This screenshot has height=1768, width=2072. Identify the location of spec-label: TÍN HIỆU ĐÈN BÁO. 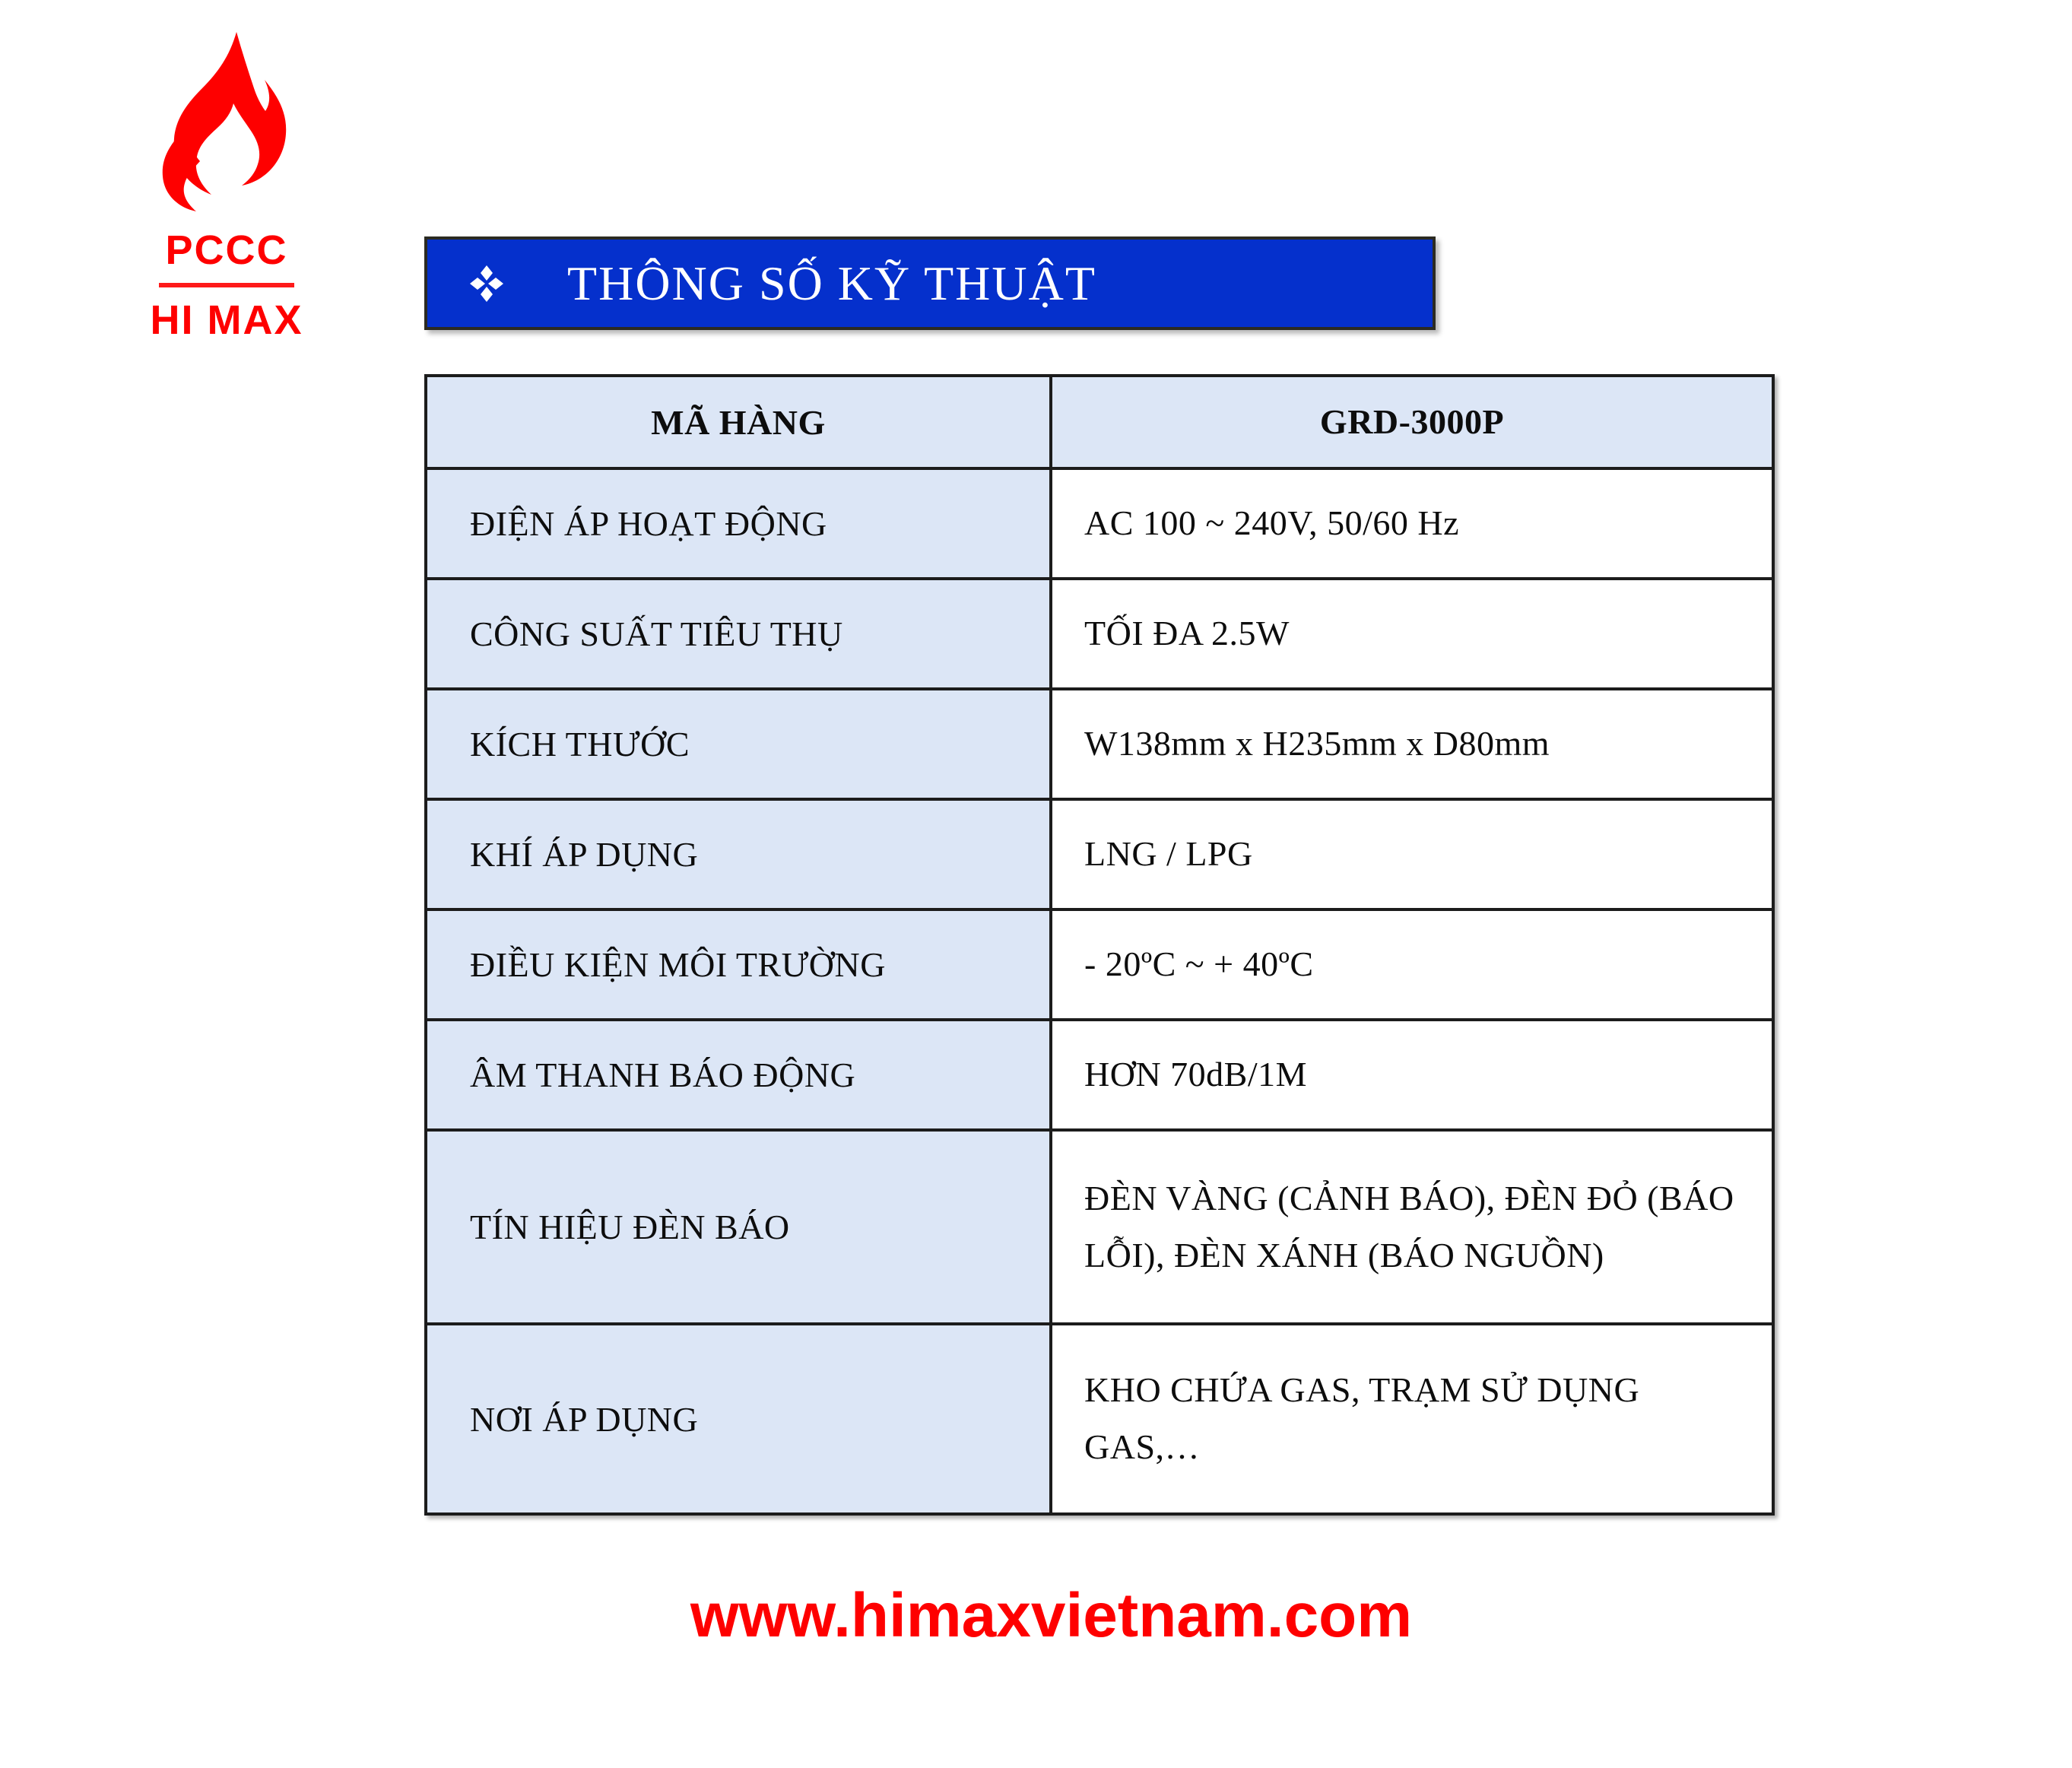
(738, 1226).